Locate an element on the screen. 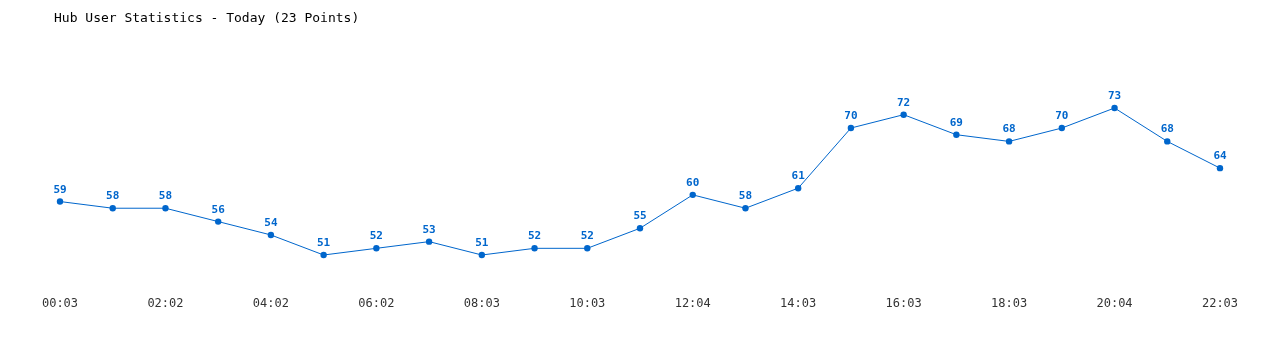 Image resolution: width=1280 pixels, height=350 pixels. x-tick-label: 22:03 is located at coordinates (1220, 303).